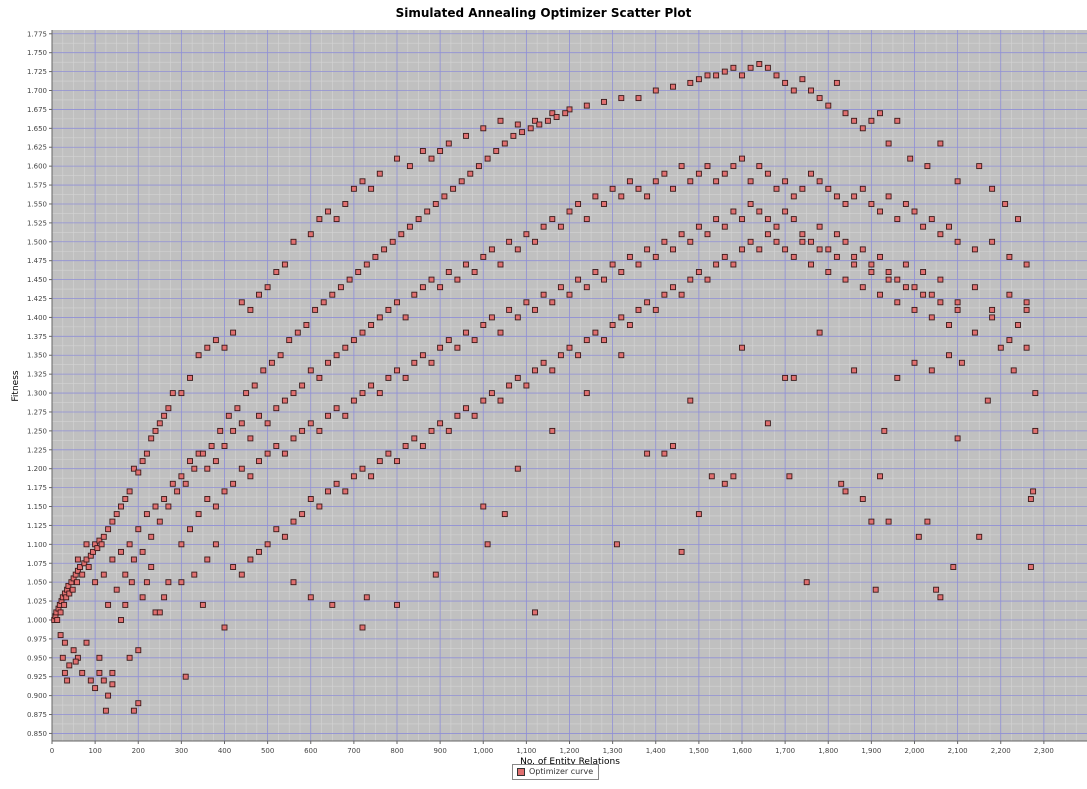  Describe the element at coordinates (37, 337) in the screenshot. I see `y-tick-label: 1.375` at that location.